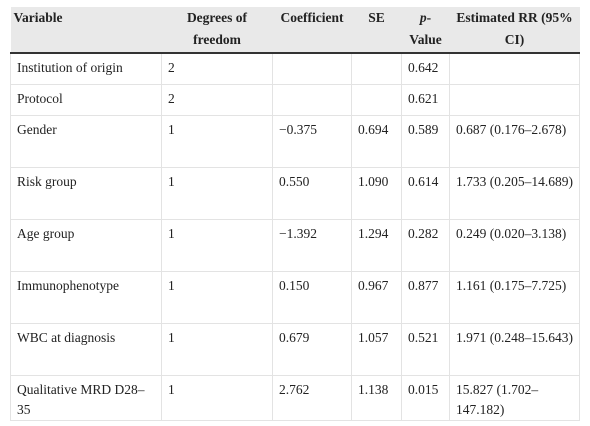  What do you see at coordinates (514, 193) in the screenshot?
I see `cell-estimated-rr: 1.733 (0.205–14.689)` at bounding box center [514, 193].